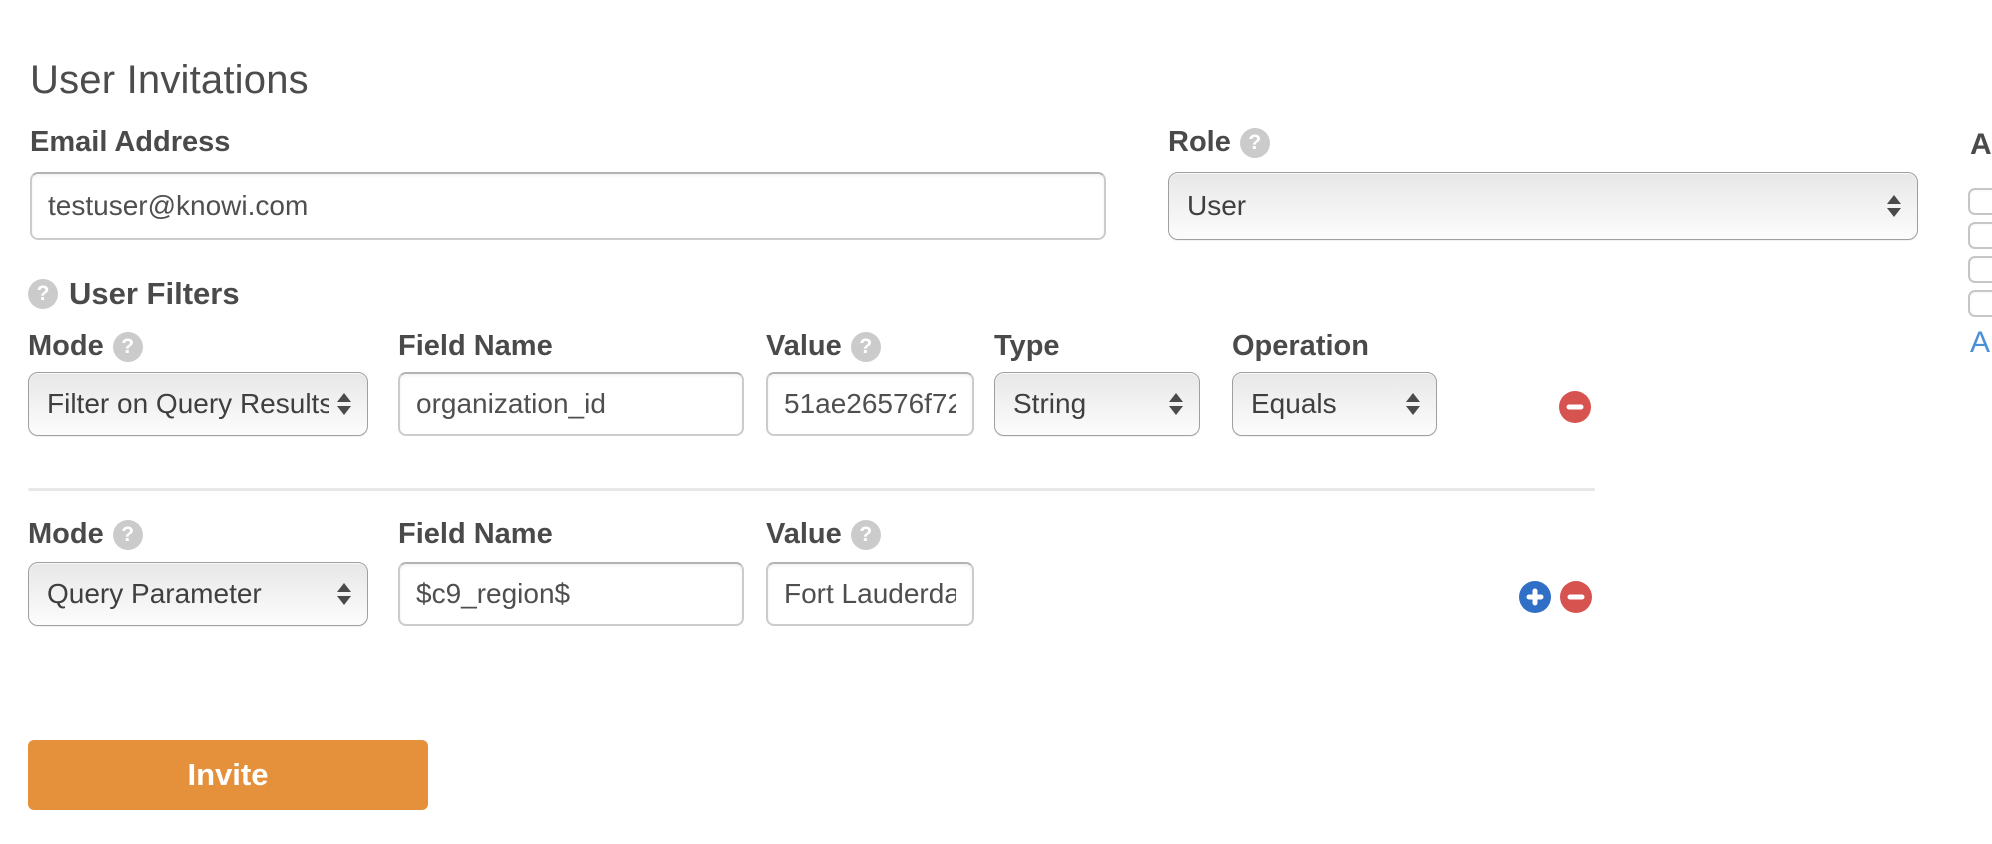  I want to click on operation-label: Operation, so click(1300, 346).